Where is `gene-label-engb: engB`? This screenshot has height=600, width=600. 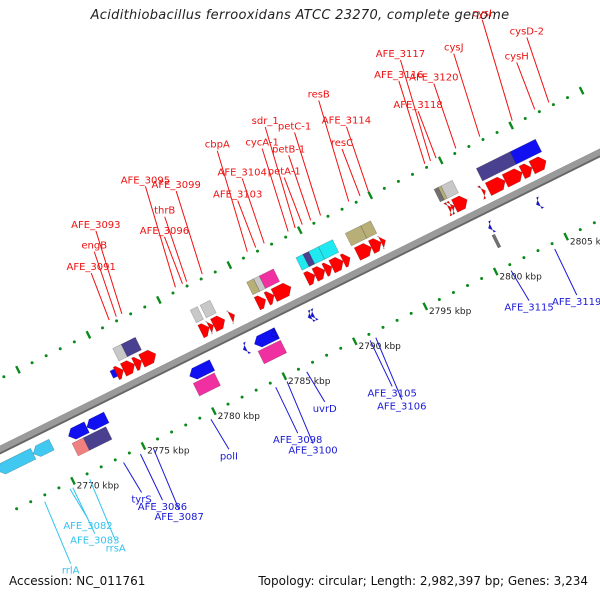
gene-label-engb: engB is located at coordinates (94, 246).